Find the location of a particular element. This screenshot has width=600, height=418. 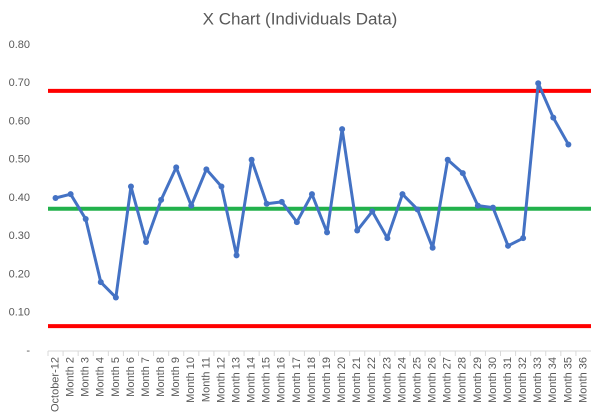

x-tick-label: Month 29 is located at coordinates (478, 380).